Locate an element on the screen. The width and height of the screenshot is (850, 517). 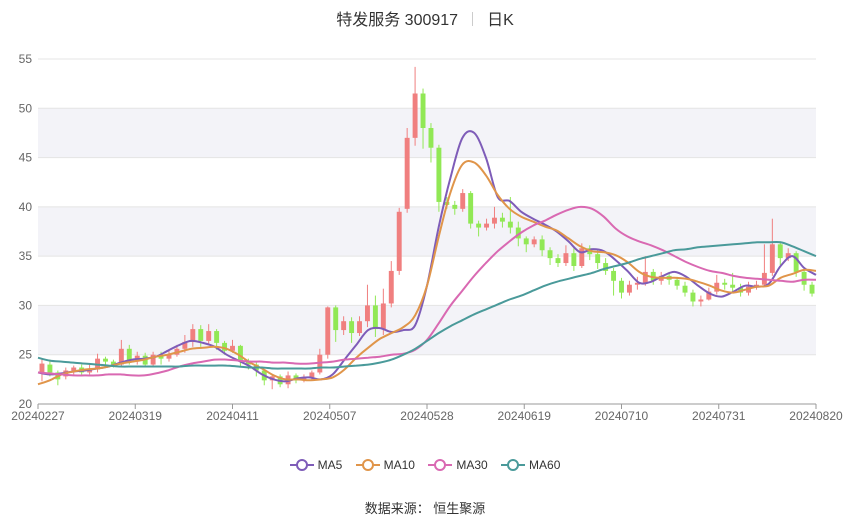
x-tick-label: 20240227 is located at coordinates (38, 416).